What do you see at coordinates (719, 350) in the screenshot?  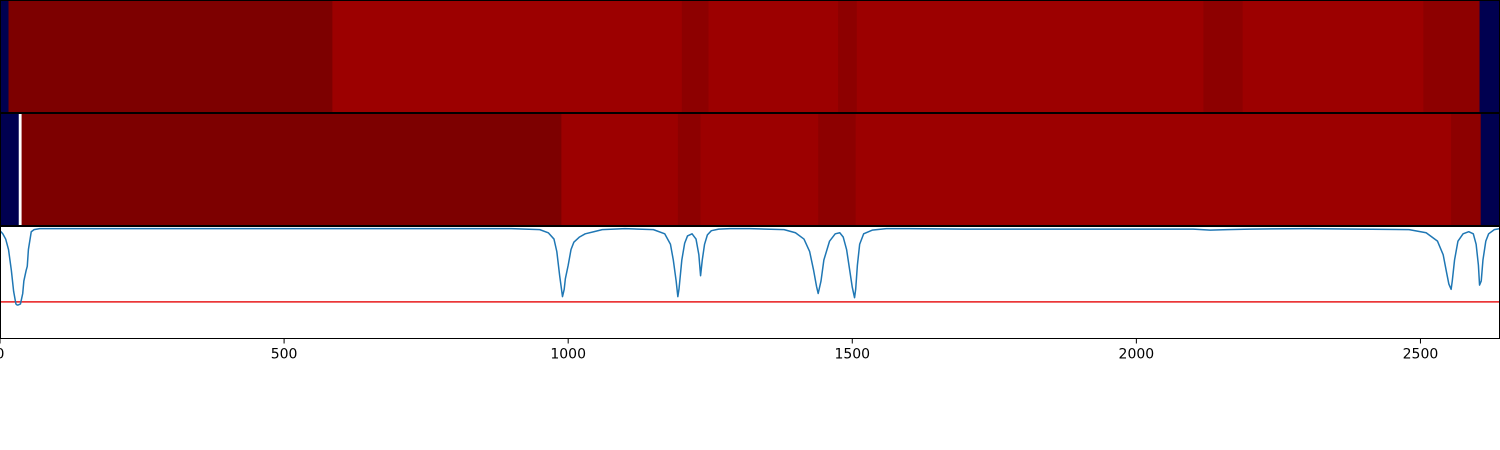 I see `x-axis: 0 500 1000 1500 2000 2500` at bounding box center [719, 350].